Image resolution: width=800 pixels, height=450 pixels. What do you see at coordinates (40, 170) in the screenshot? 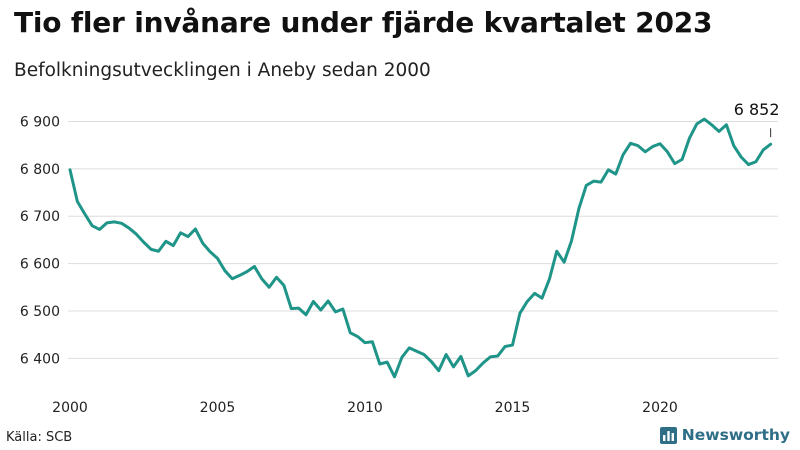
I see `y-tick-label: 6 800` at bounding box center [40, 170].